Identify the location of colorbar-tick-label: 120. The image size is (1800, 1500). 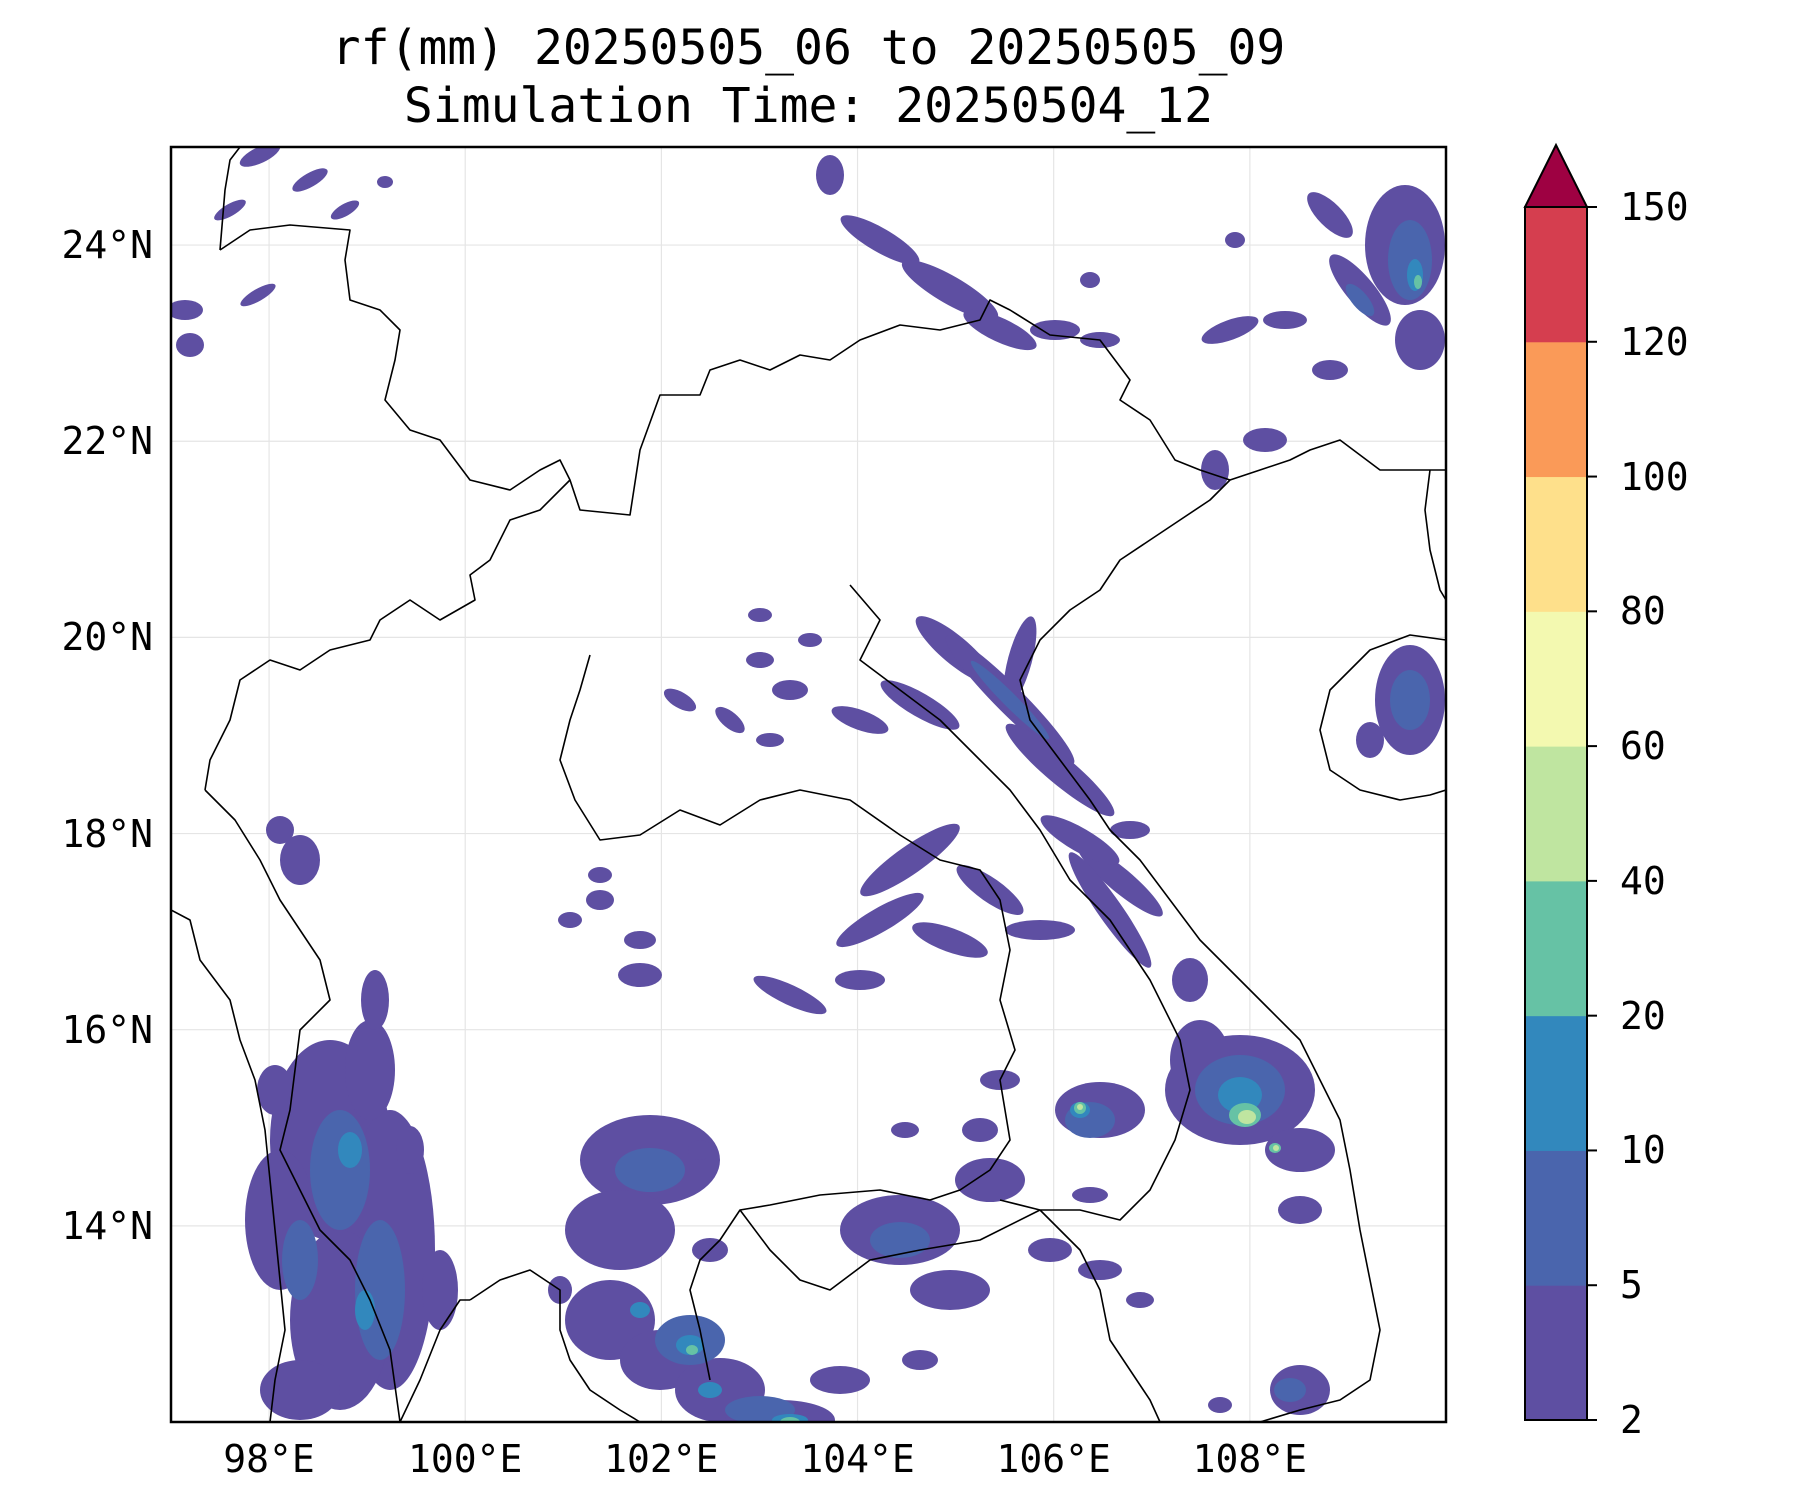
(1654, 341).